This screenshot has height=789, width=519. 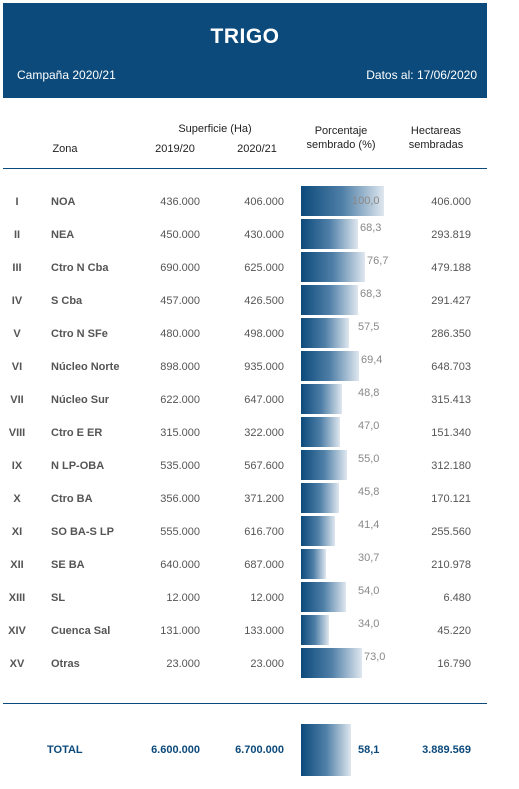 I want to click on table-row: VI Núcleo Norte 898.000 935.000 648.703 69,4, so click(x=245, y=367).